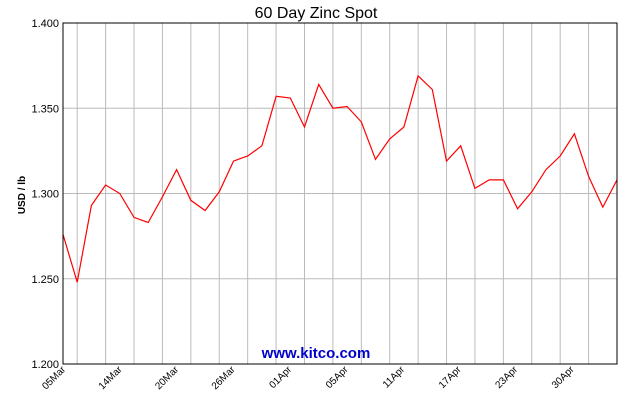 This screenshot has width=630, height=400. I want to click on x-tick-label: 20Mar, so click(167, 378).